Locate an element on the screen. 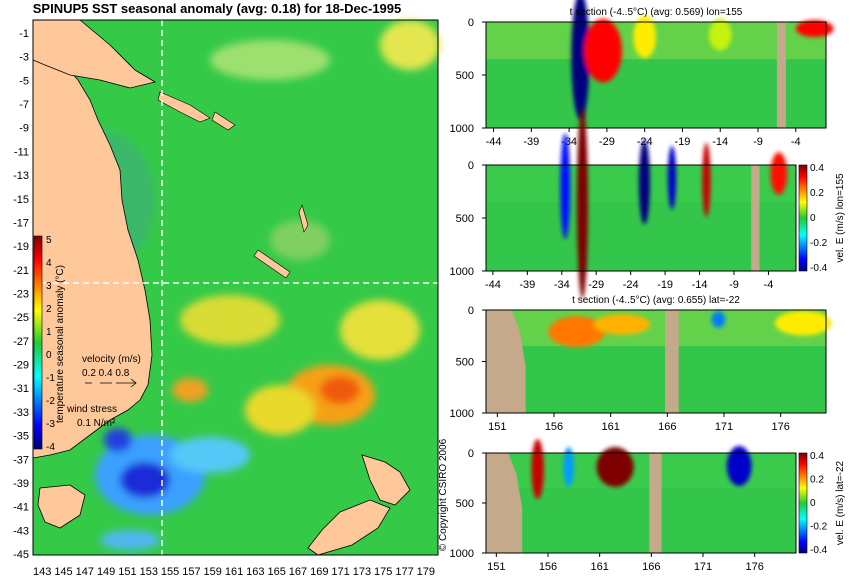 The height and width of the screenshot is (580, 850). map-lat-tick-label: -9 is located at coordinates (24, 129).